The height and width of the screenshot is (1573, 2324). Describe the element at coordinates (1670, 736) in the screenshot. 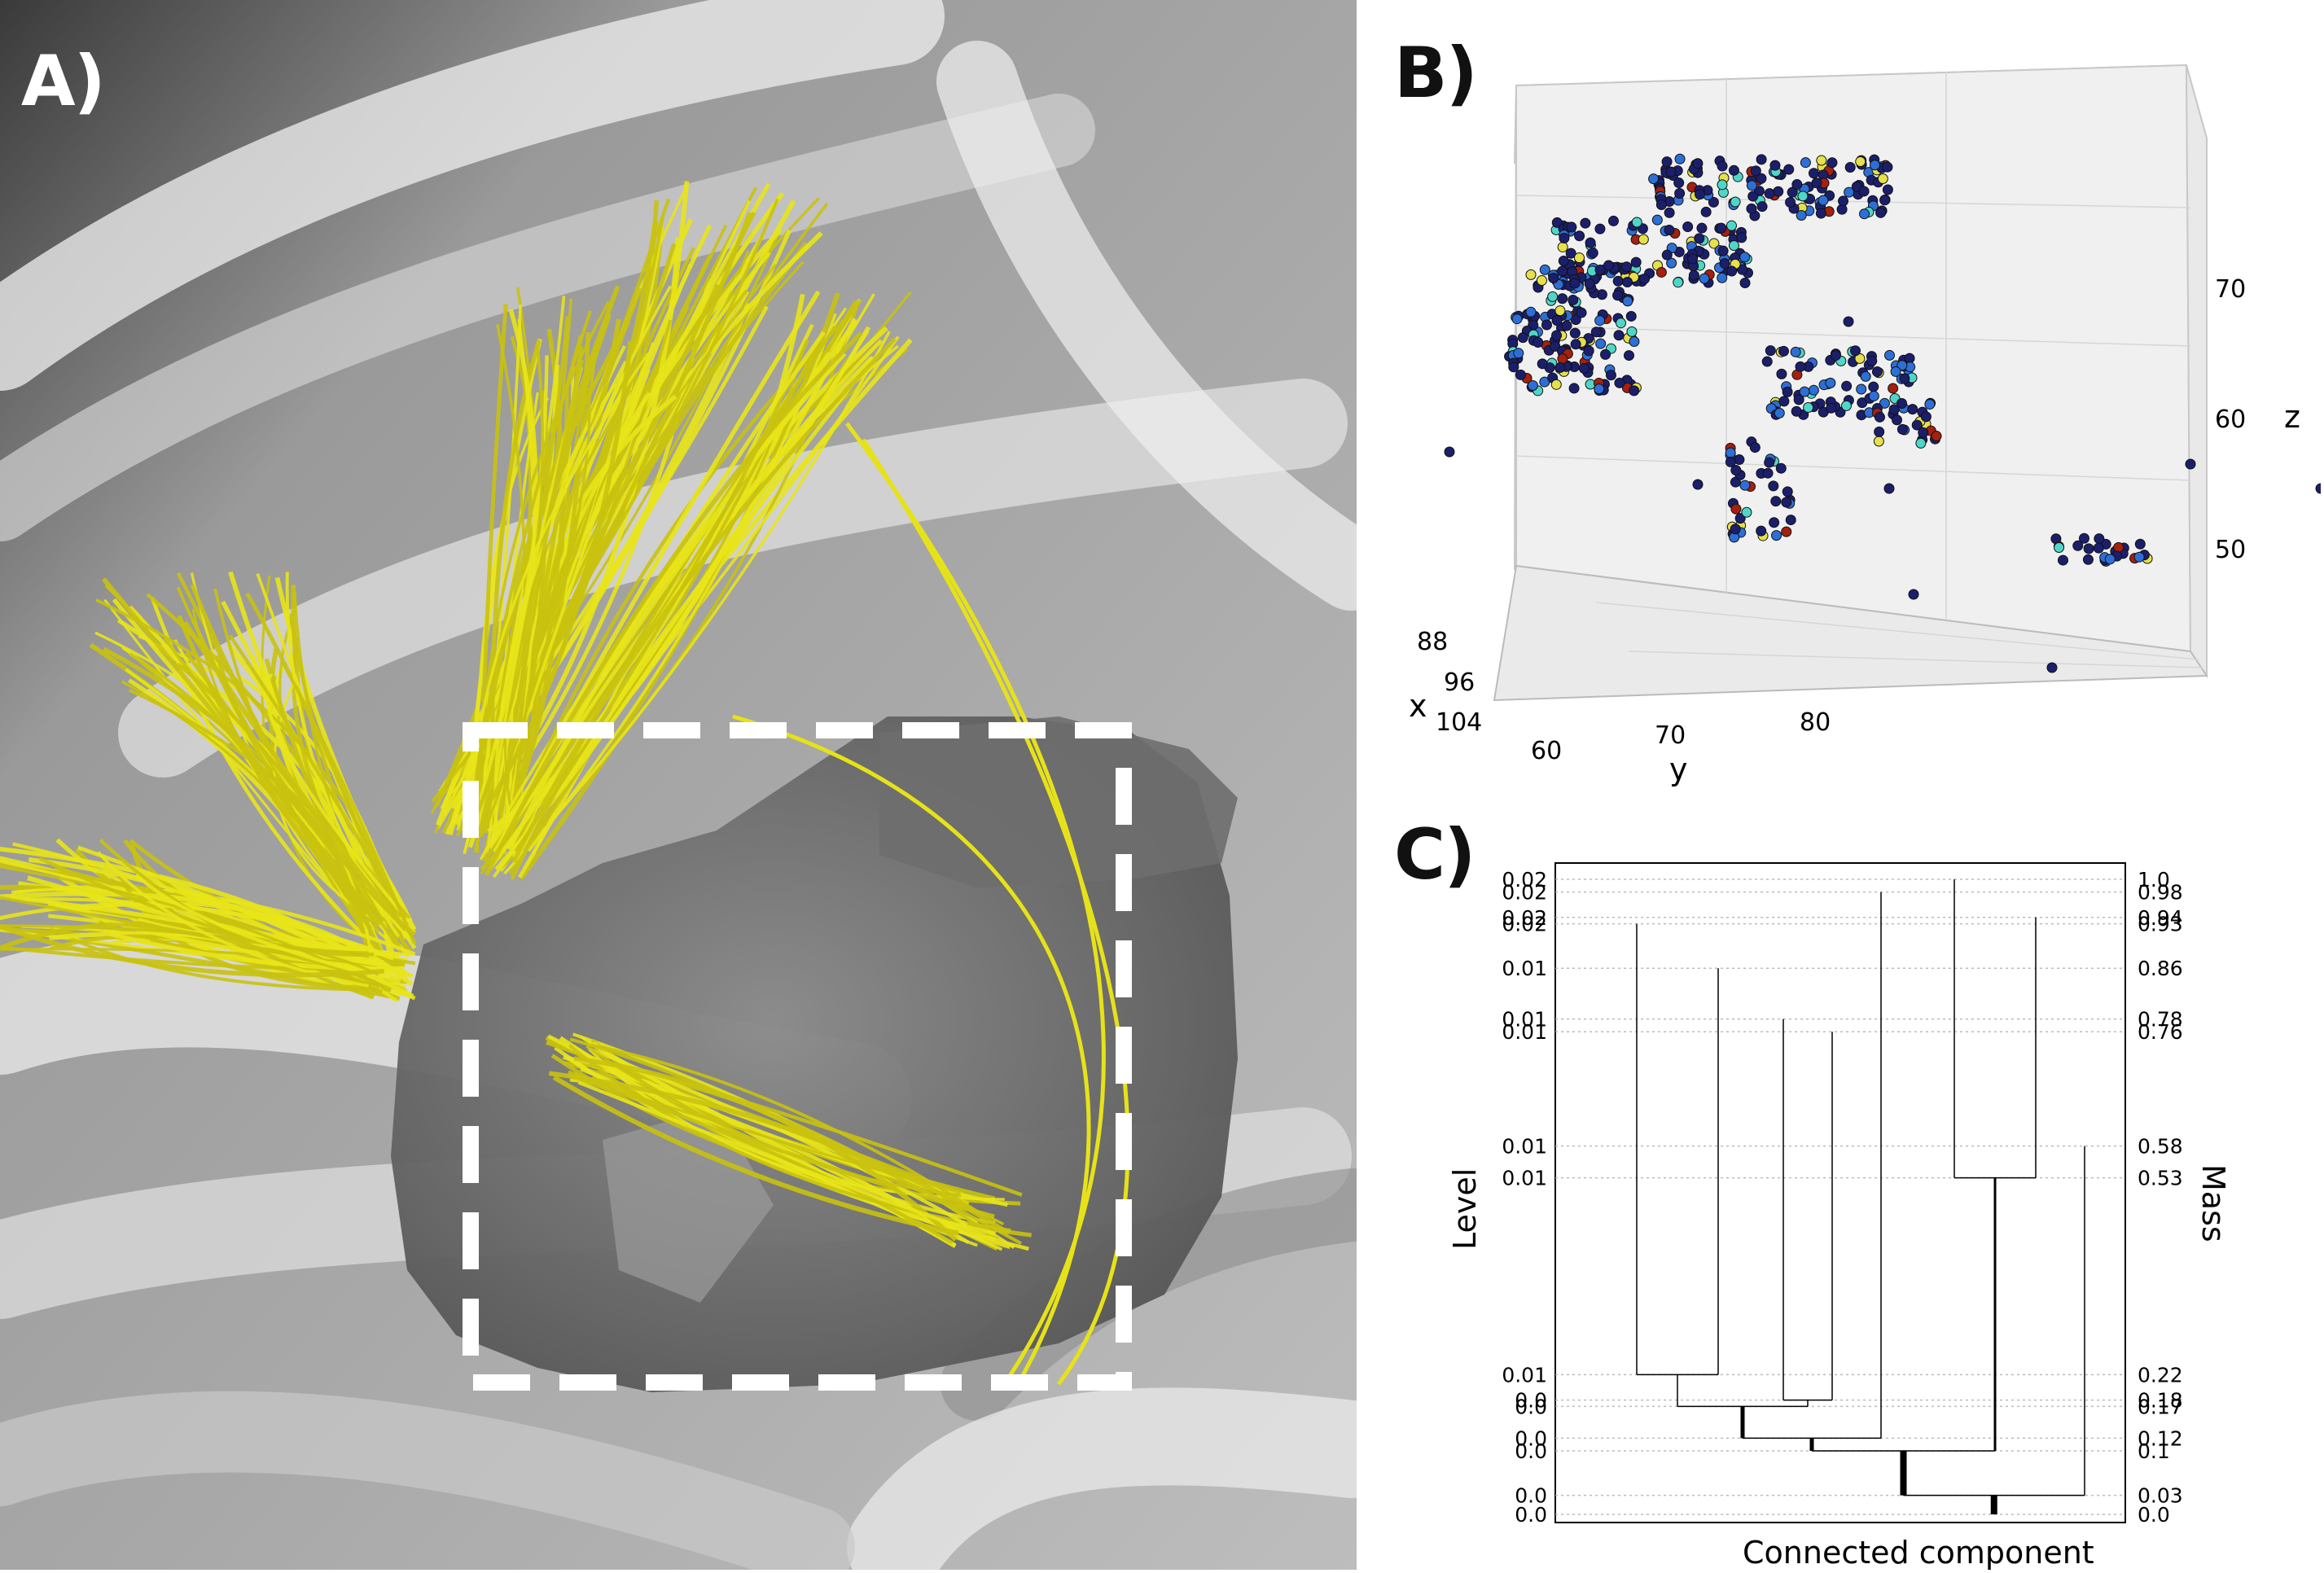

I see `y-tick-70: 70` at that location.